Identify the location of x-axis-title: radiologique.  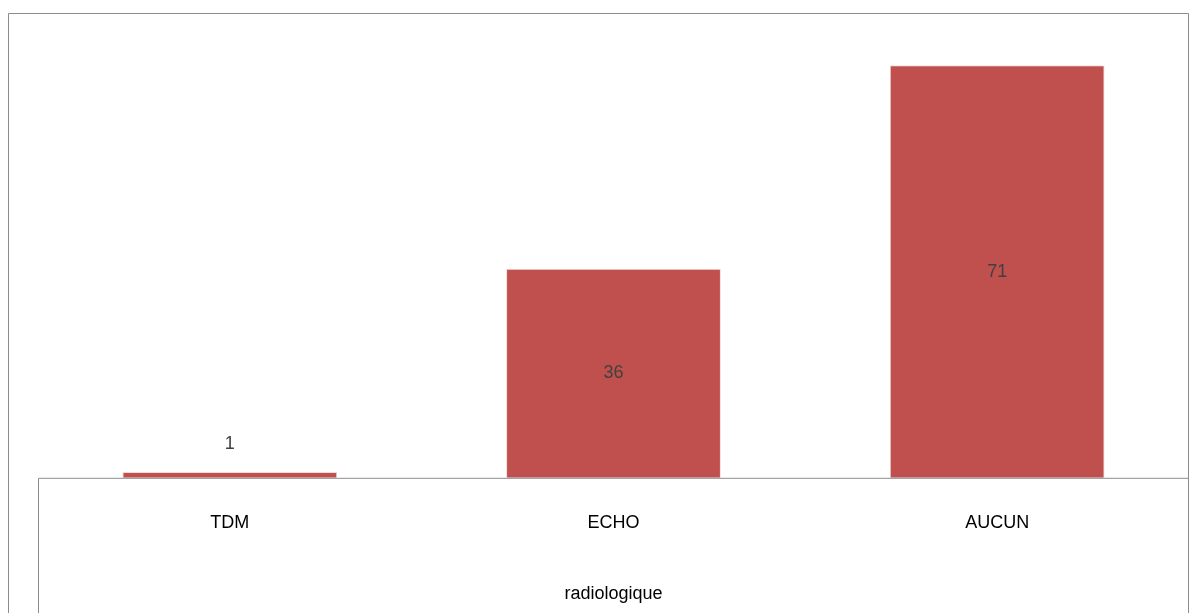
(613, 593).